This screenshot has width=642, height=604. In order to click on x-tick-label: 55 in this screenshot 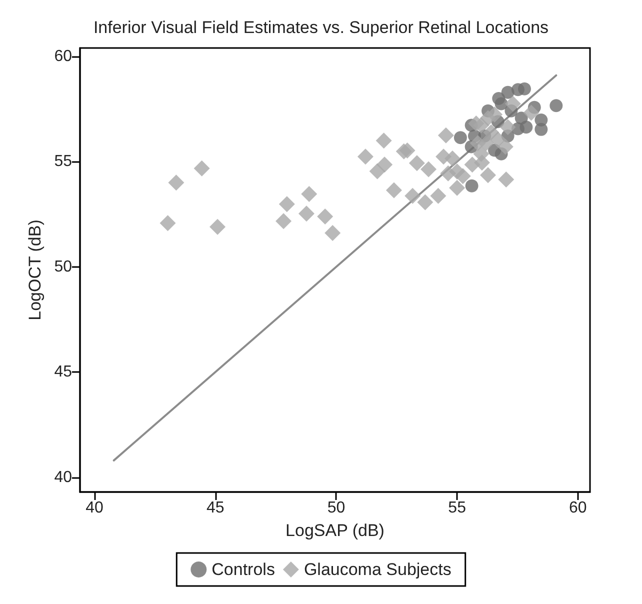, I will do `click(457, 508)`.